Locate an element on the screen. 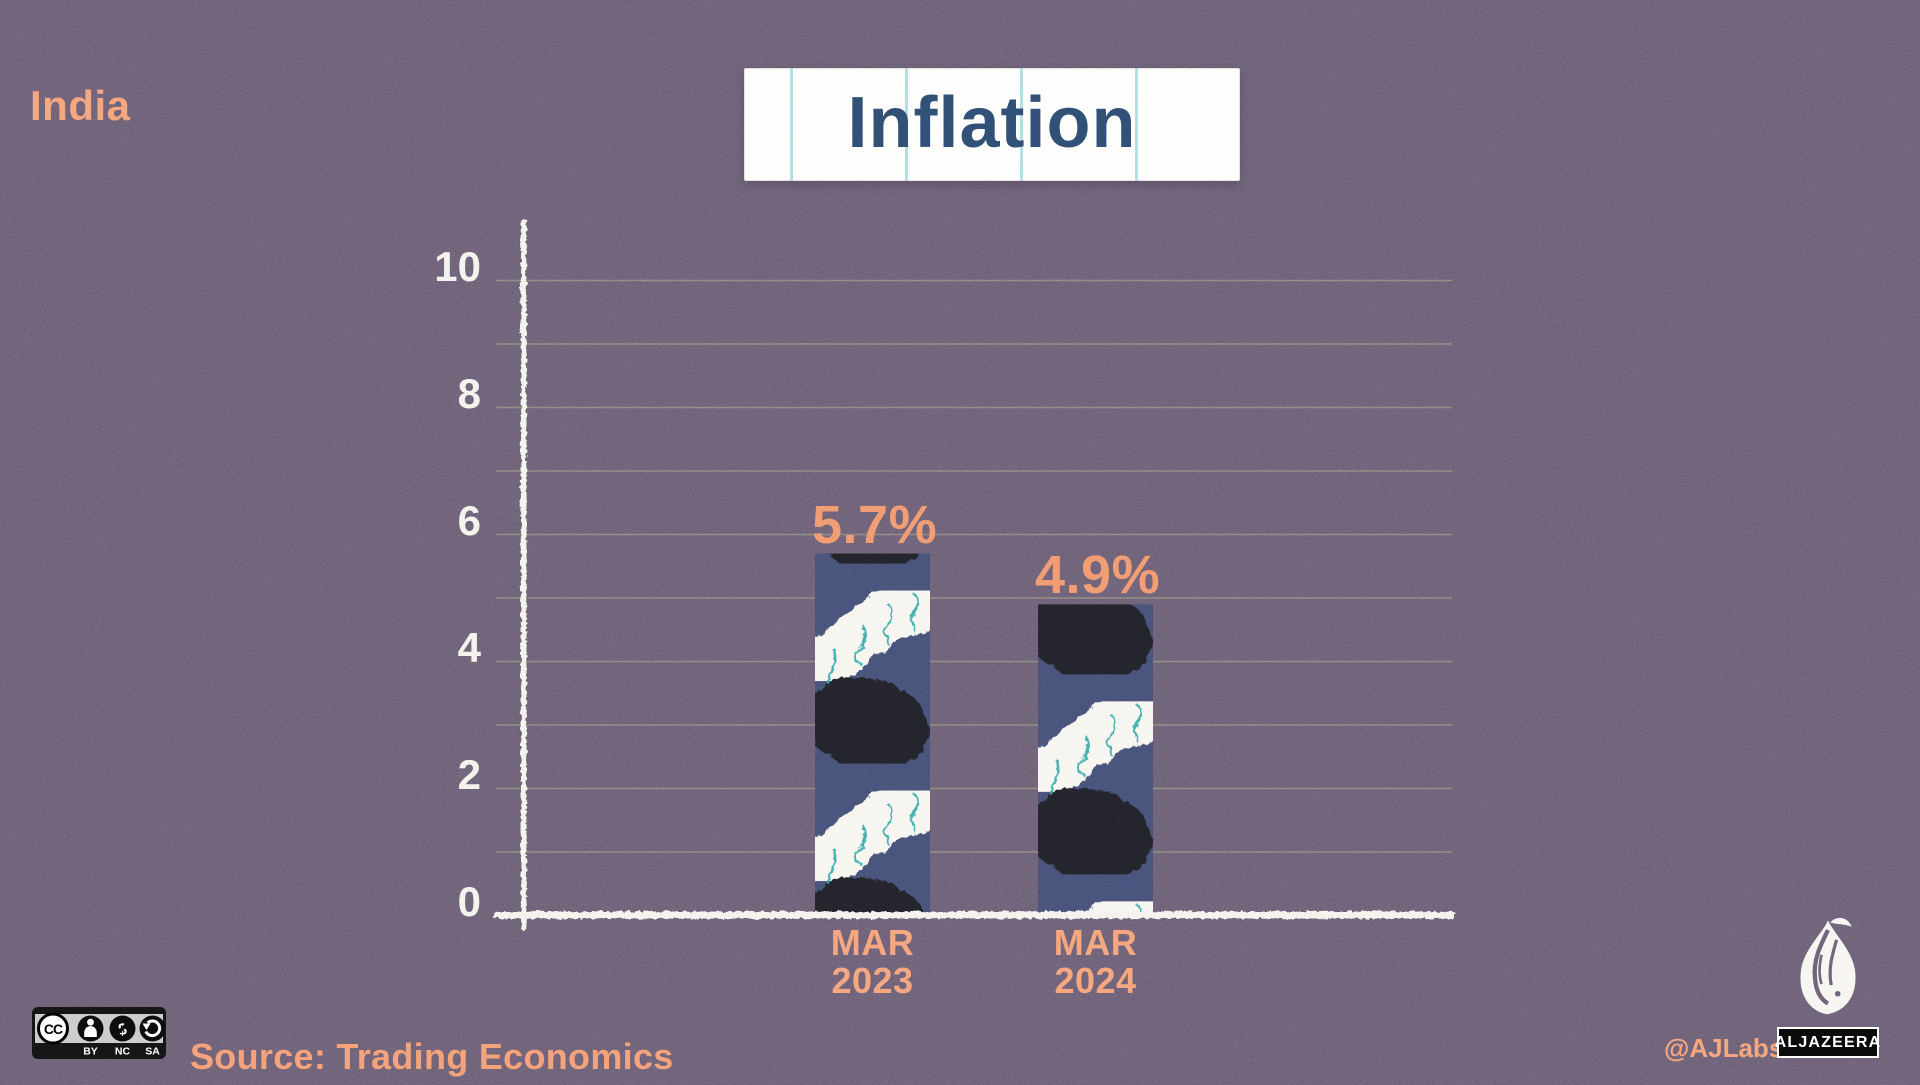  by-label: BY is located at coordinates (90, 1052).